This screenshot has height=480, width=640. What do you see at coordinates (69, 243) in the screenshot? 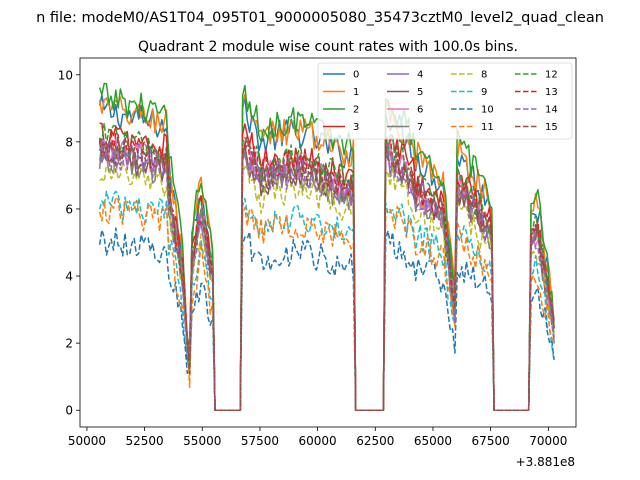
I see `y-axis: 0 2 4 6 8 10` at bounding box center [69, 243].